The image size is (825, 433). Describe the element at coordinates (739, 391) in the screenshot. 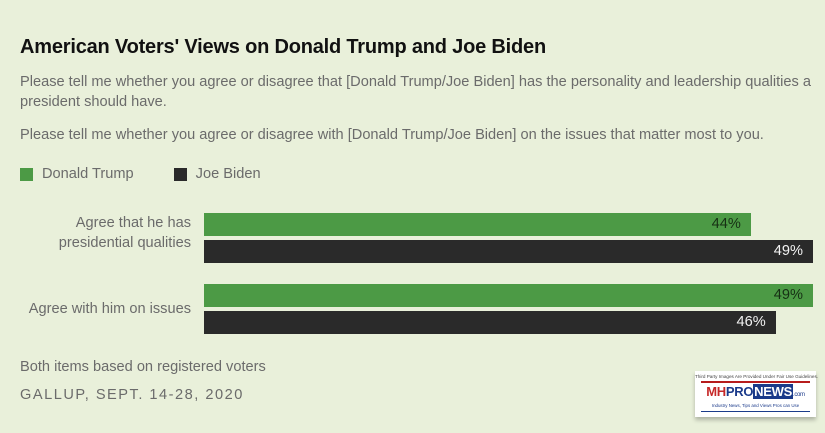

I see `logo-pro: PRO` at that location.